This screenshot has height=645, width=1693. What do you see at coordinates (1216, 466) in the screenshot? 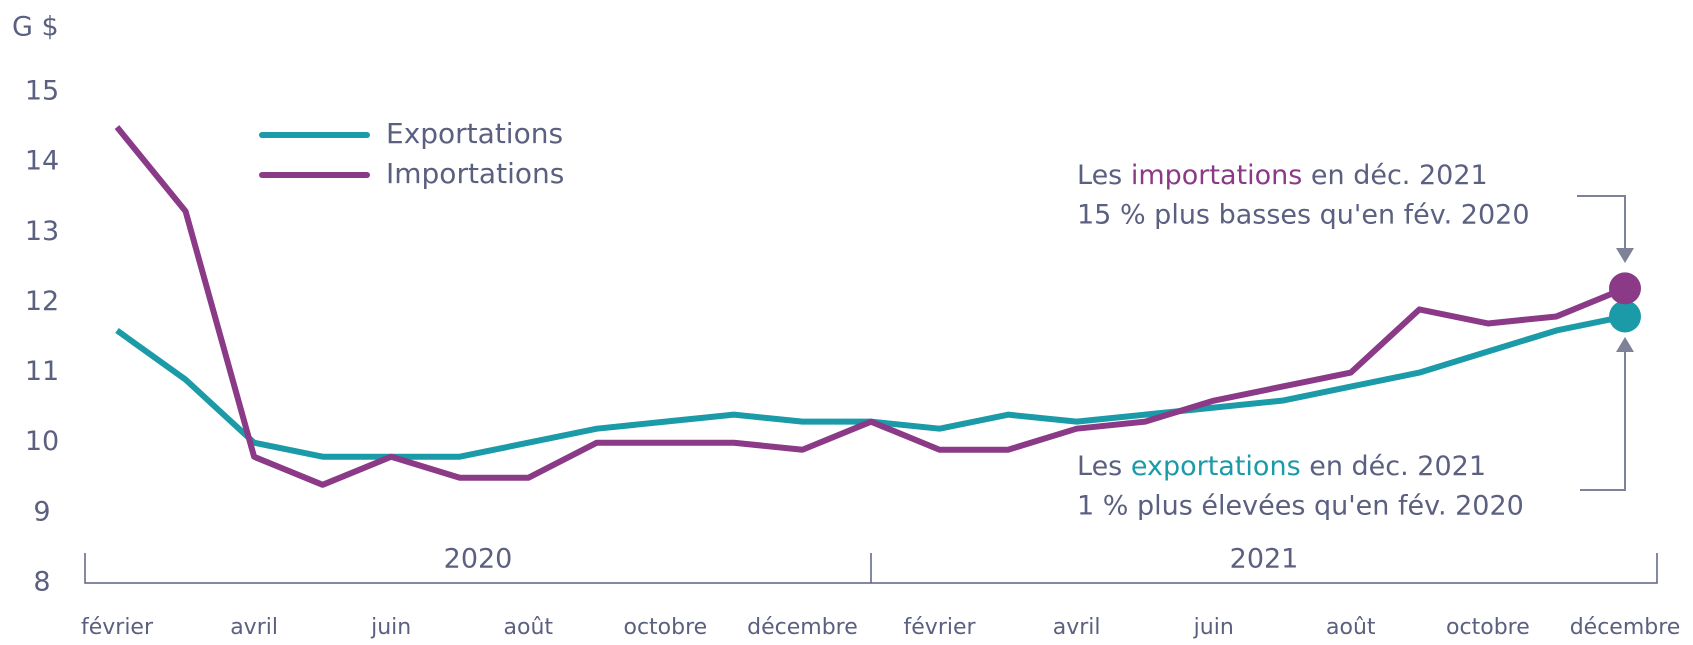
I see `annotation-highlight: exportations` at bounding box center [1216, 466].